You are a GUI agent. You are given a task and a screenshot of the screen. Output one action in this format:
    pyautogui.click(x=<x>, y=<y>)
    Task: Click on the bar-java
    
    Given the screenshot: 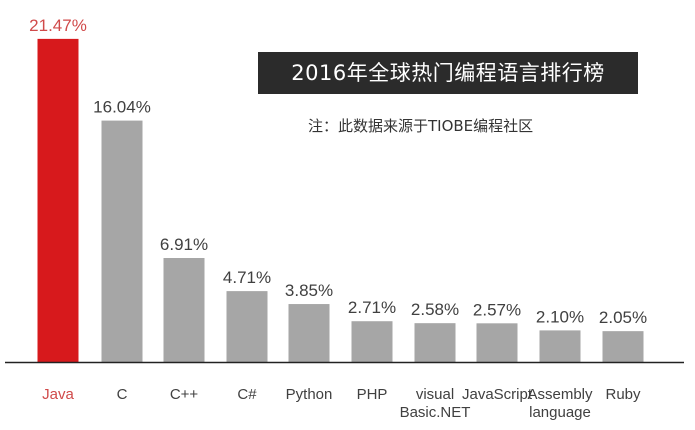 What is the action you would take?
    pyautogui.click(x=58, y=200)
    